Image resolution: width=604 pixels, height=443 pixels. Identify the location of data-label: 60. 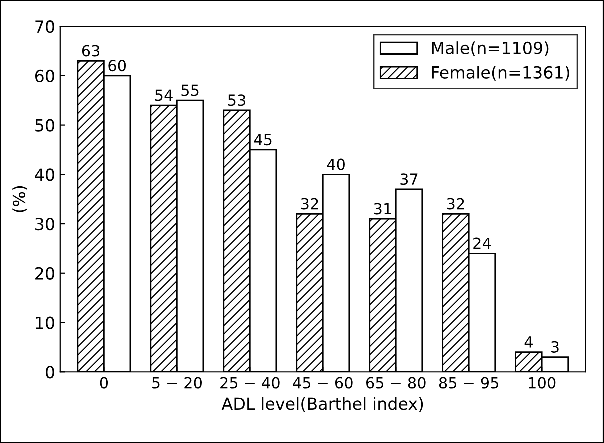
(117, 66).